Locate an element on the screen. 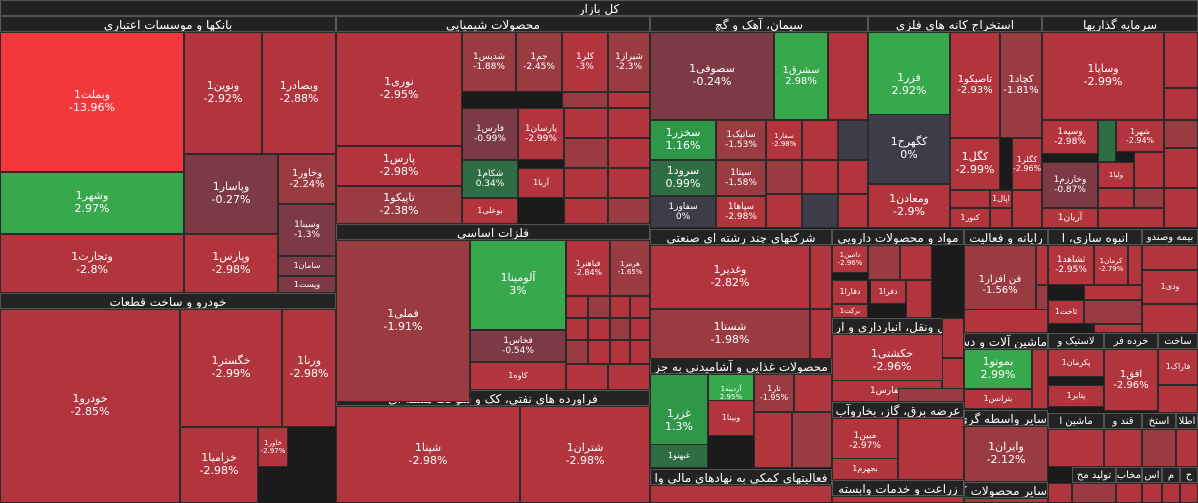  sector-header: استخراج کانه های فلزی is located at coordinates (955, 24).